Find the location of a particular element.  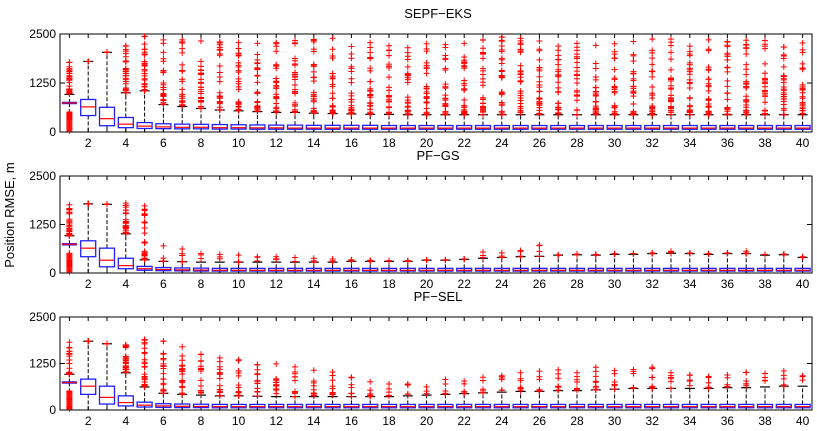

x-tick-label: 4 is located at coordinates (125, 421).